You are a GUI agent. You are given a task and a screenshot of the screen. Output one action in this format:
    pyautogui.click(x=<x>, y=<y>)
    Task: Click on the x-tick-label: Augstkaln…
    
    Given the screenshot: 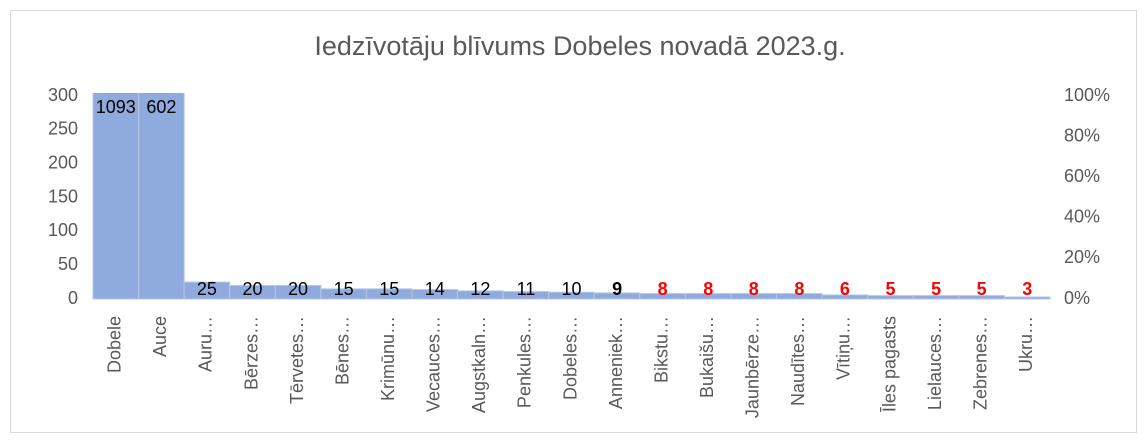 What is the action you would take?
    pyautogui.click(x=479, y=364)
    